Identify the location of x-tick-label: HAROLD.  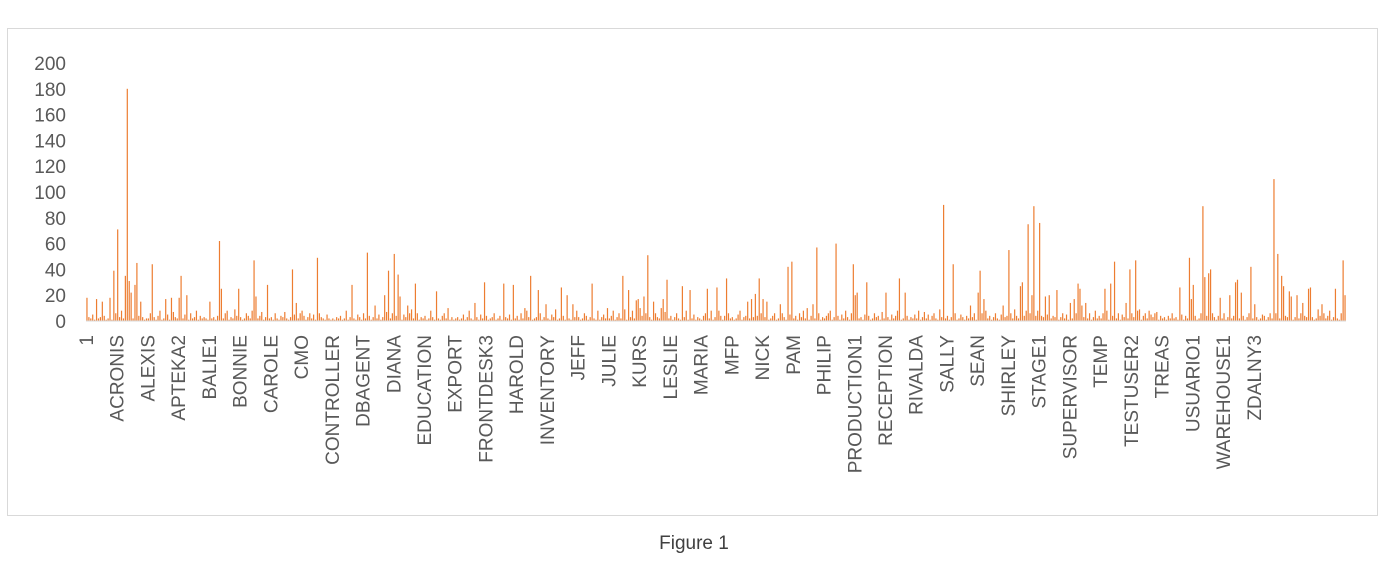
(517, 374).